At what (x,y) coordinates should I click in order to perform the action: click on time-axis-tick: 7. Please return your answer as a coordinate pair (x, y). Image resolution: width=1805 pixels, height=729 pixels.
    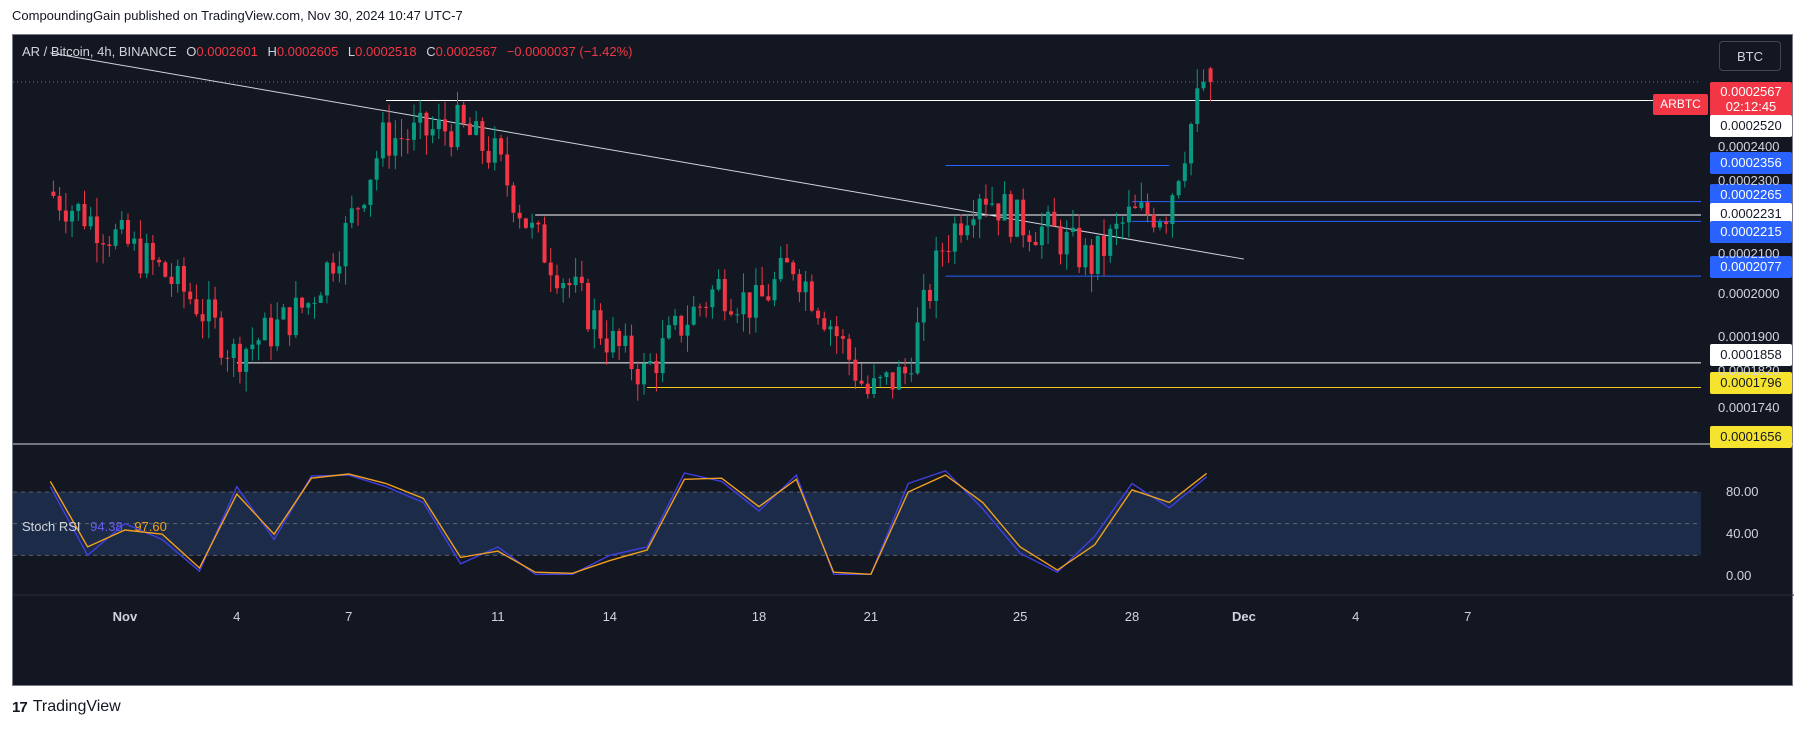
    Looking at the image, I should click on (349, 616).